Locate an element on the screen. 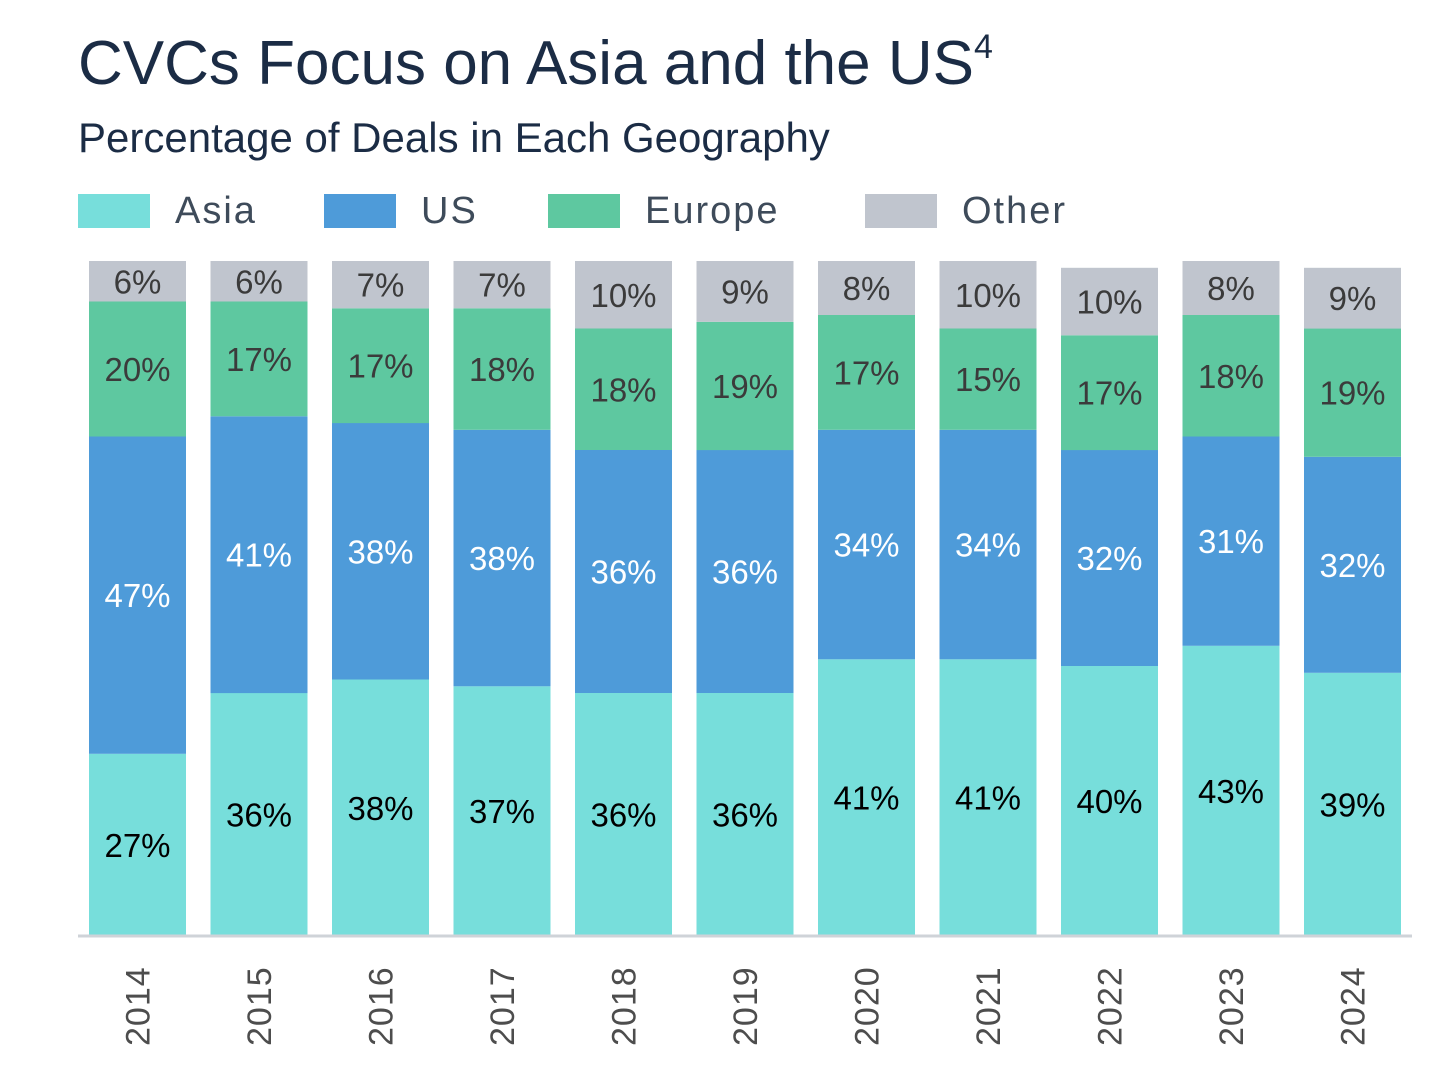 The height and width of the screenshot is (1089, 1456). bar-segment-other-2020 is located at coordinates (866, 288).